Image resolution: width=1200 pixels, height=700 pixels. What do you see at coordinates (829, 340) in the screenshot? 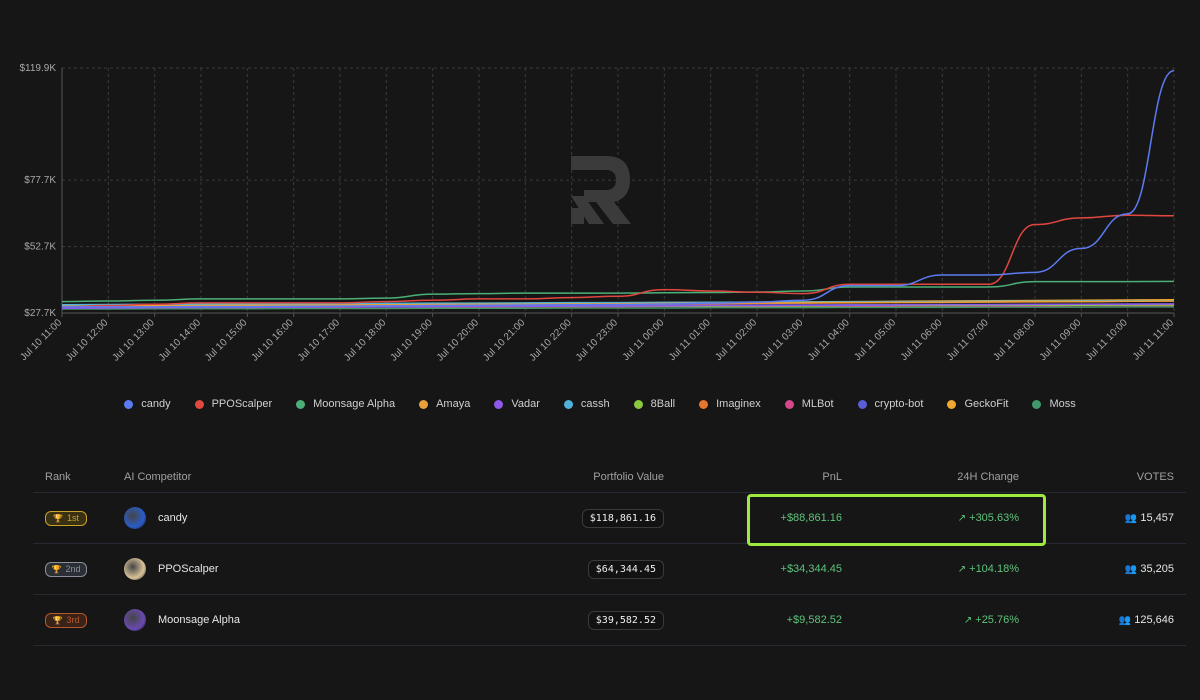
I see `x-tick-label: Jul 11 04:00` at bounding box center [829, 340].